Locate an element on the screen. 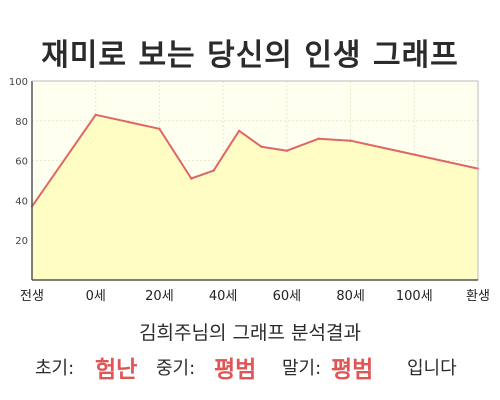 The image size is (500, 400). x-tick-label: 80세 is located at coordinates (350, 296).